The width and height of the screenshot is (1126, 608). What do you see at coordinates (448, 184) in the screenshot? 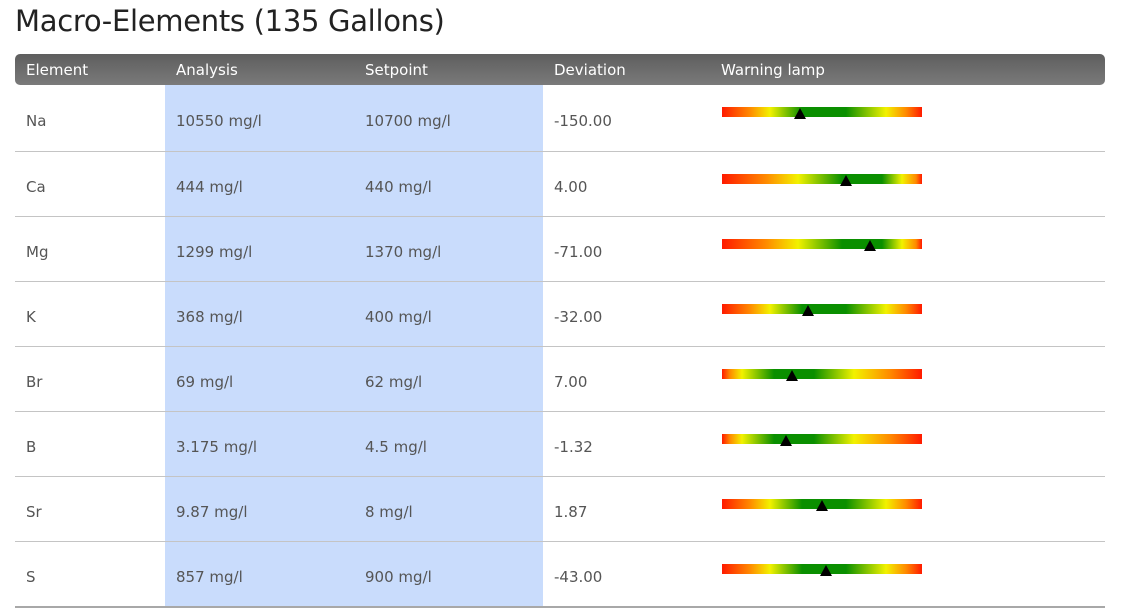
I see `cell-setpoint: 440 mg/l` at bounding box center [448, 184].